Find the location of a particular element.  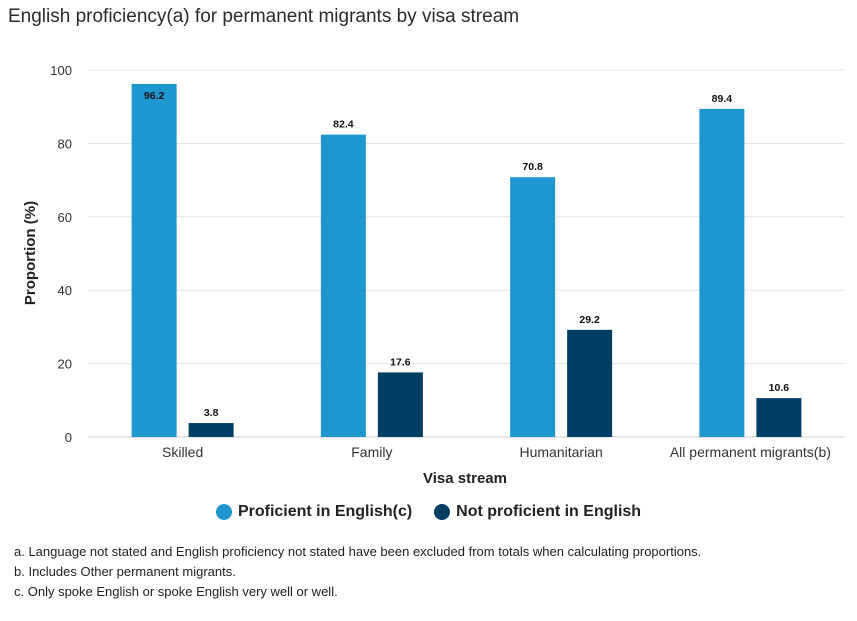

y-tick-label: 100 is located at coordinates (61, 70).